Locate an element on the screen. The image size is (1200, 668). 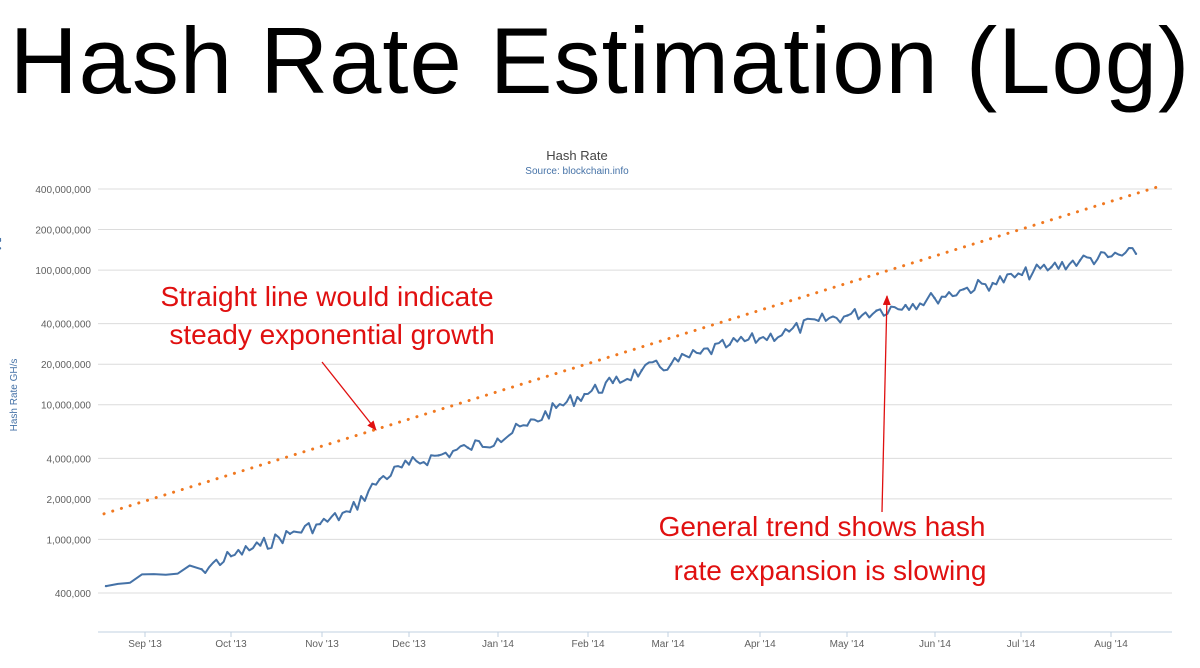
y-tick-label: 200,000,000 is located at coordinates (63, 231).